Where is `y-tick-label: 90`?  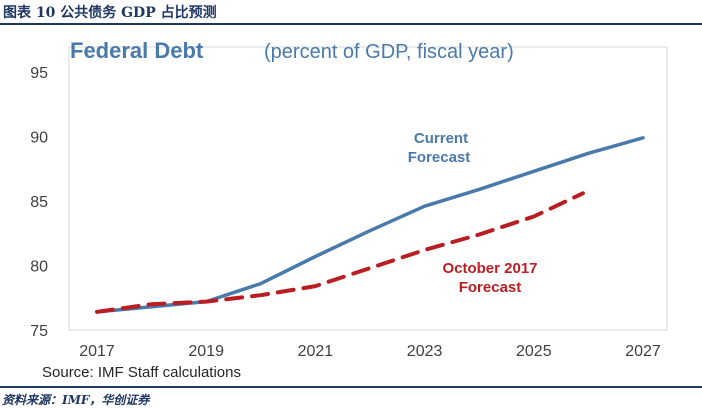
y-tick-label: 90 is located at coordinates (39, 138).